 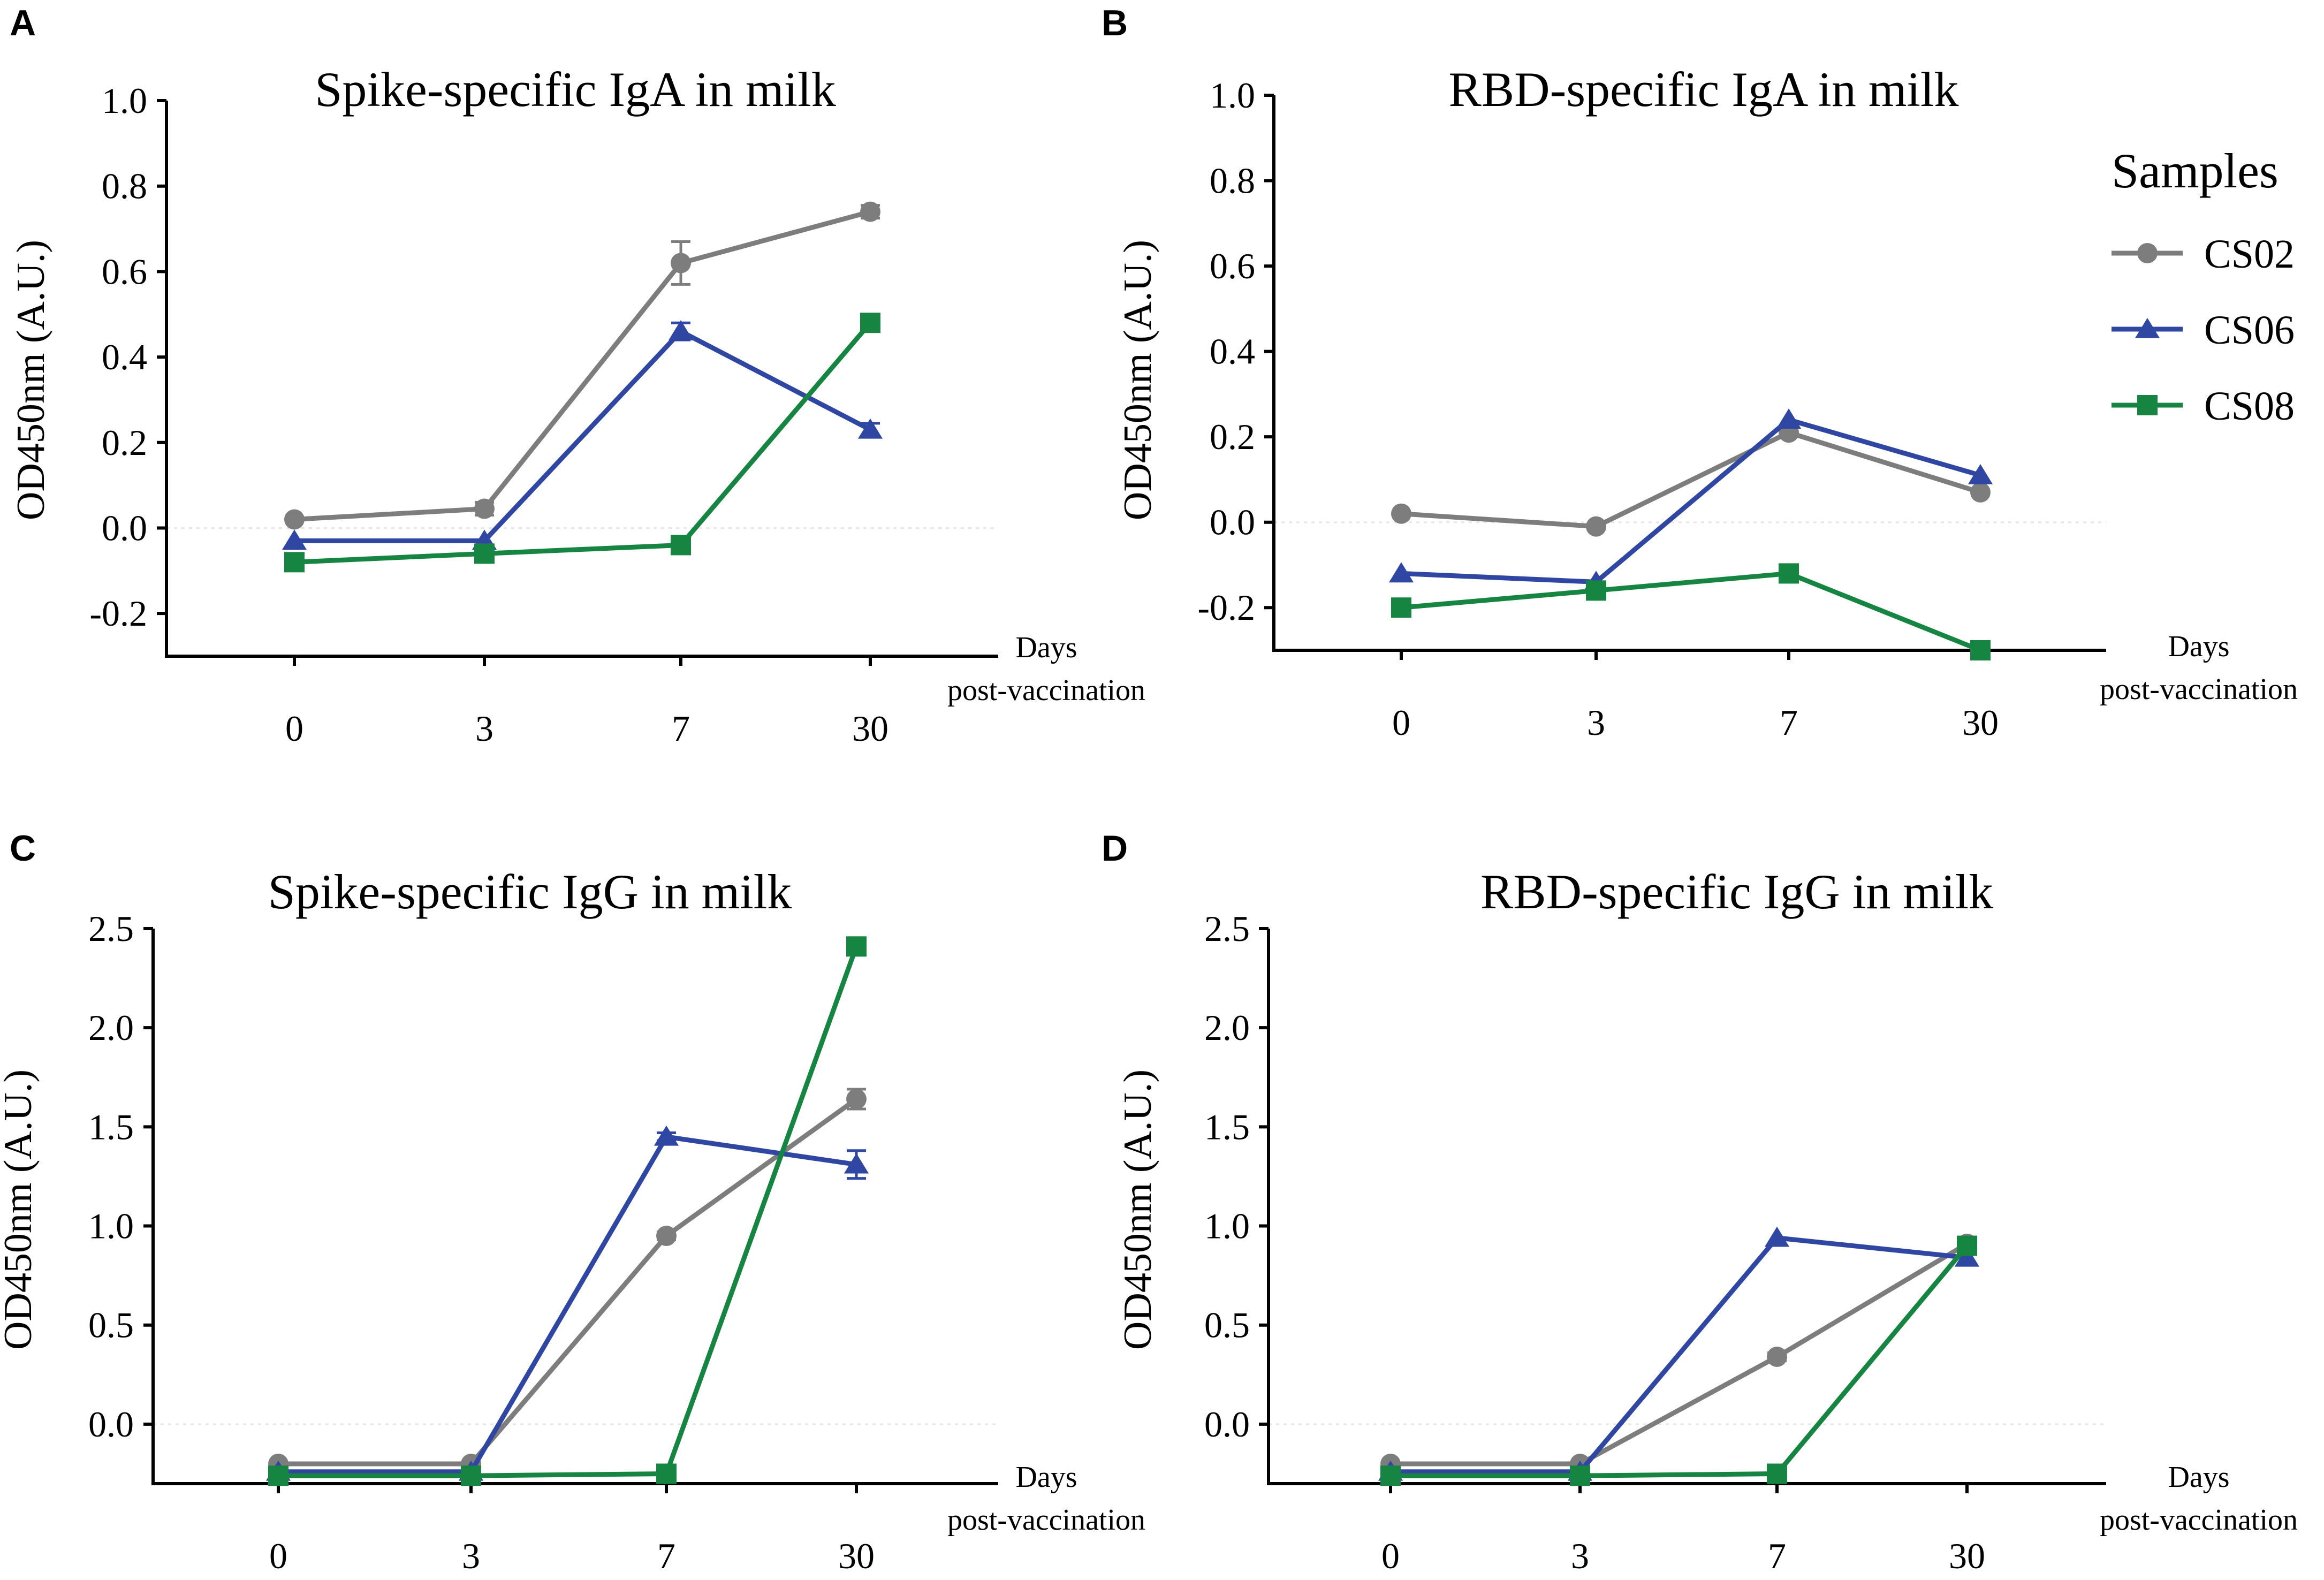 I want to click on panel-a-x-tick-label: 30, so click(x=870, y=728).